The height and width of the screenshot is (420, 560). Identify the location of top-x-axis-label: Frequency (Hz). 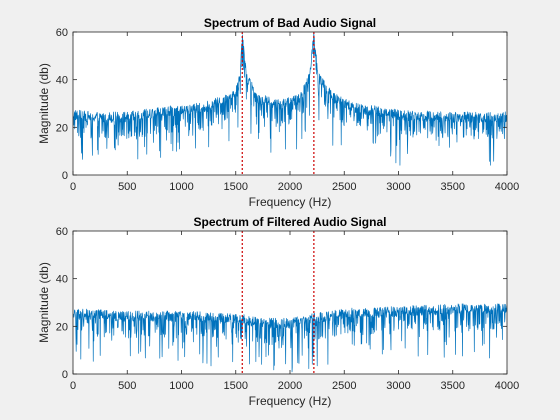
(290, 202).